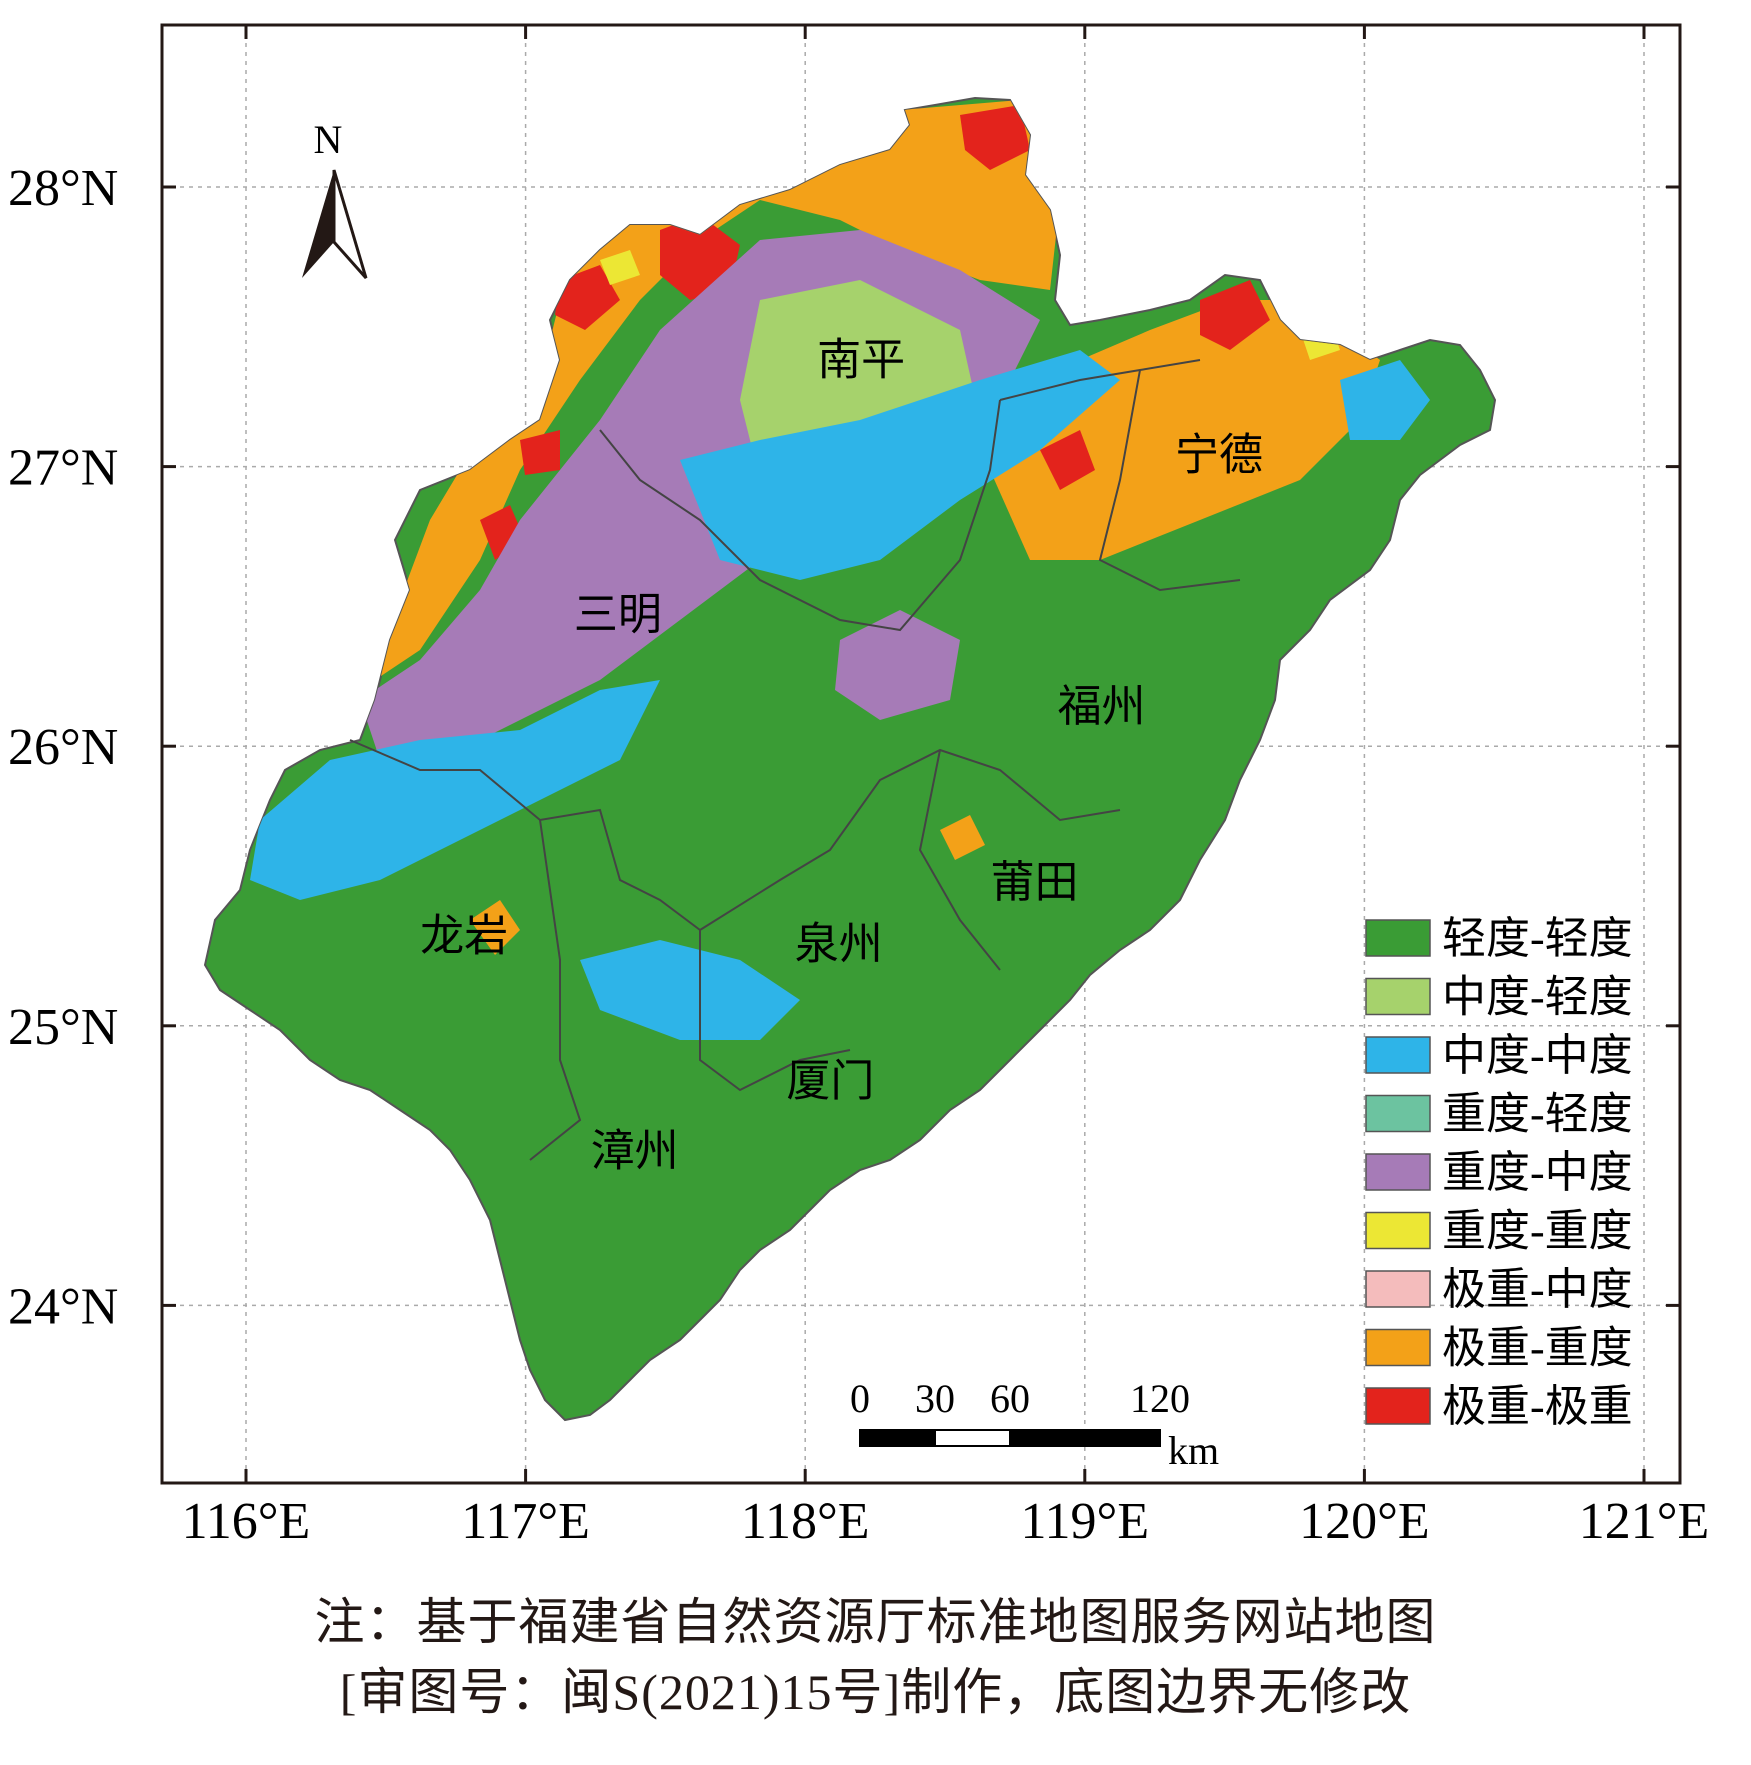  What do you see at coordinates (618, 614) in the screenshot?
I see `city-label: 三明` at bounding box center [618, 614].